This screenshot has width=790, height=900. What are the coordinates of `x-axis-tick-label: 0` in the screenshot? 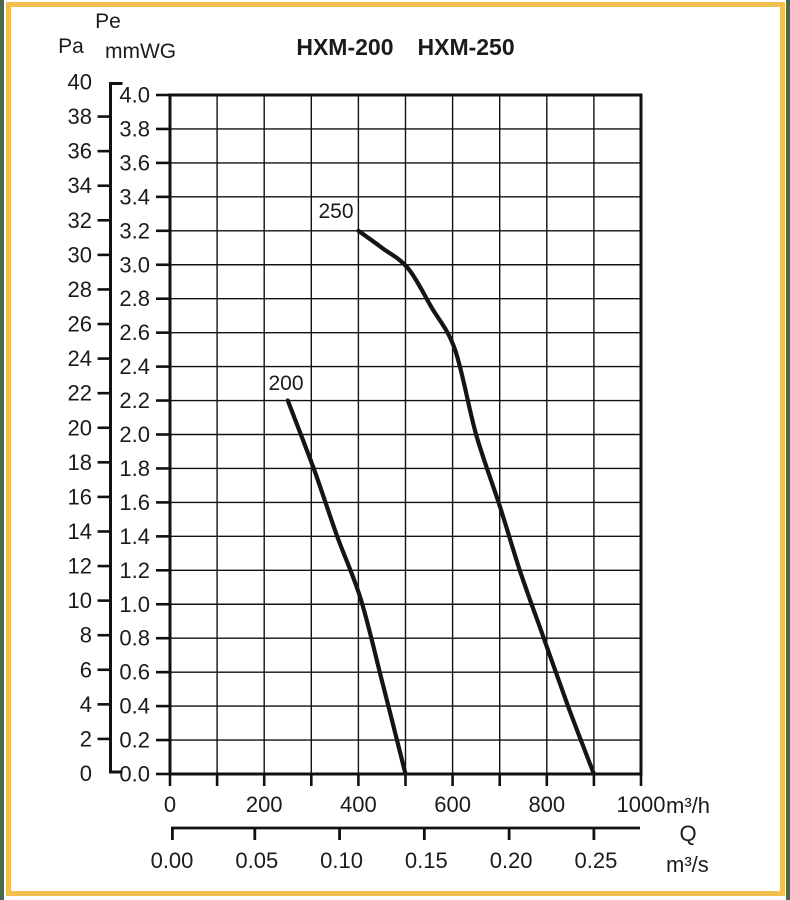 It's located at (170, 804).